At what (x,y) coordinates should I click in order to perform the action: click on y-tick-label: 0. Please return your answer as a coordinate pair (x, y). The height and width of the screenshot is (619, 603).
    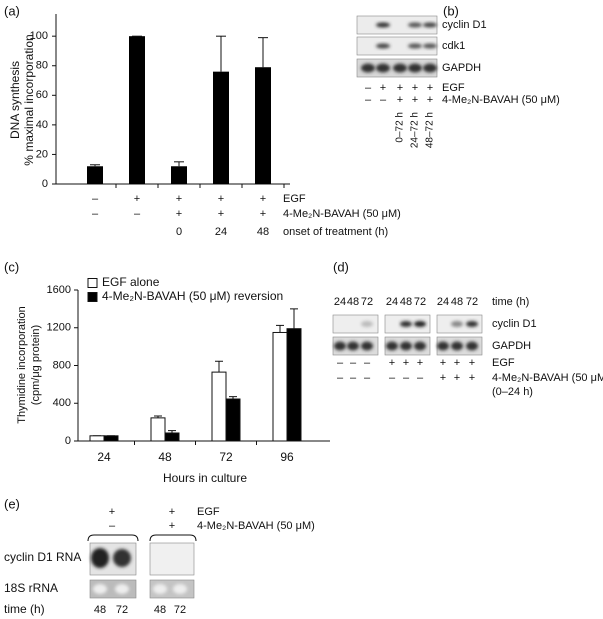
    Looking at the image, I should click on (45, 184).